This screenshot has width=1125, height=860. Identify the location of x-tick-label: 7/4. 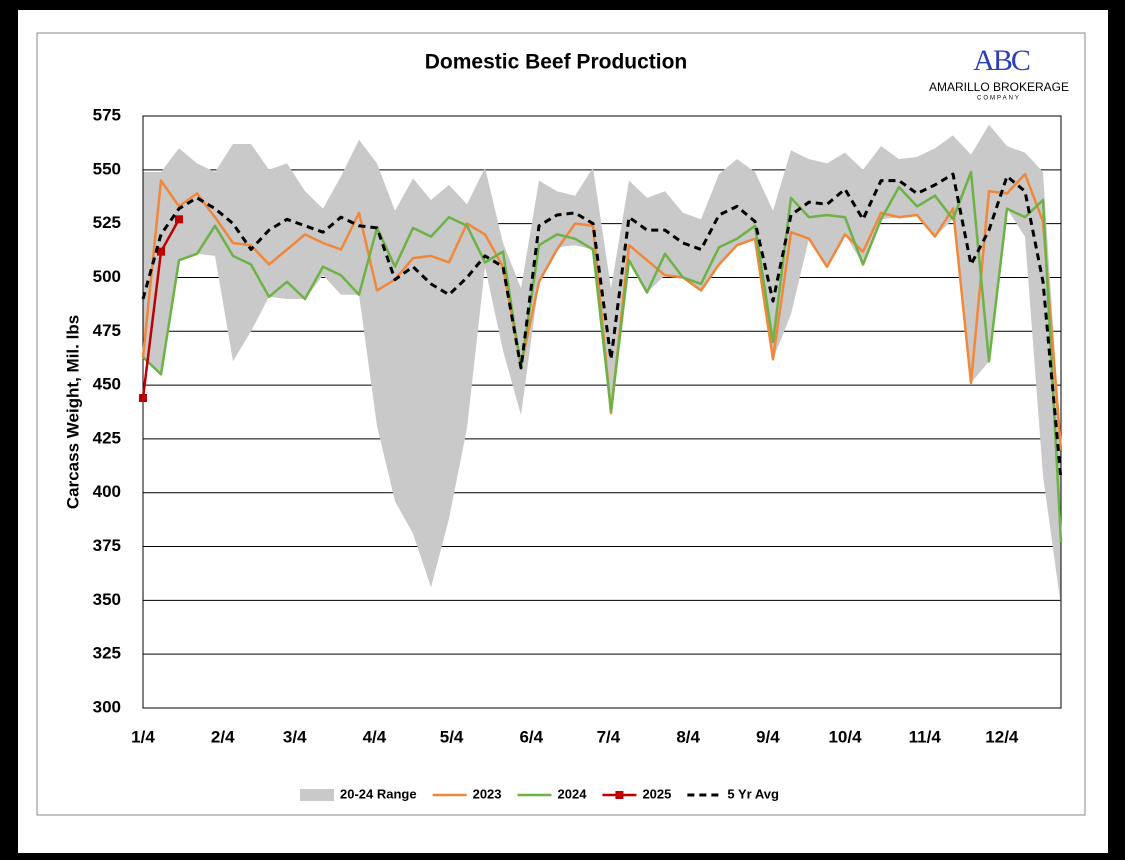
(609, 736).